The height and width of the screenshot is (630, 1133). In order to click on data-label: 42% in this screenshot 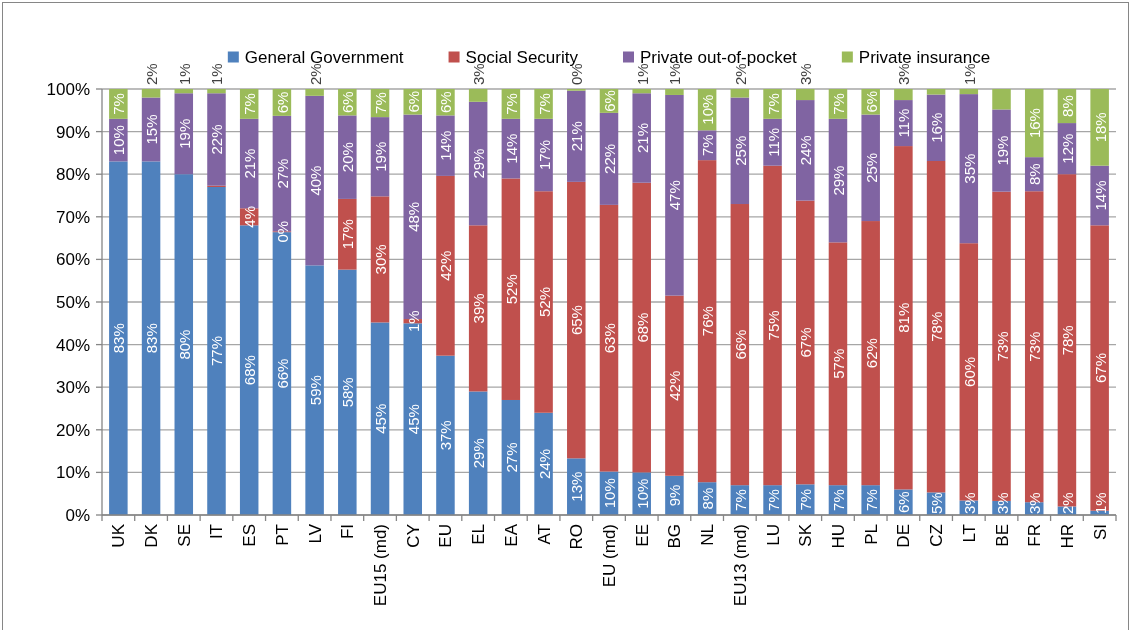, I will do `click(445, 265)`.